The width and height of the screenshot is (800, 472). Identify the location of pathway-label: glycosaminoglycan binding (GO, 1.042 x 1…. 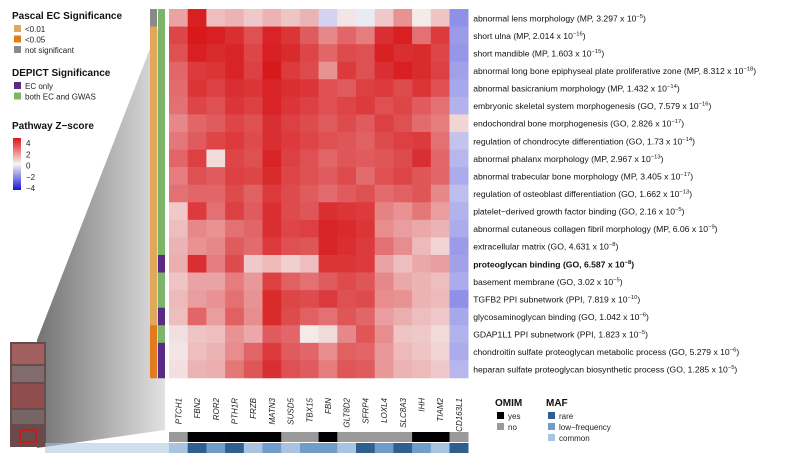
(561, 317).